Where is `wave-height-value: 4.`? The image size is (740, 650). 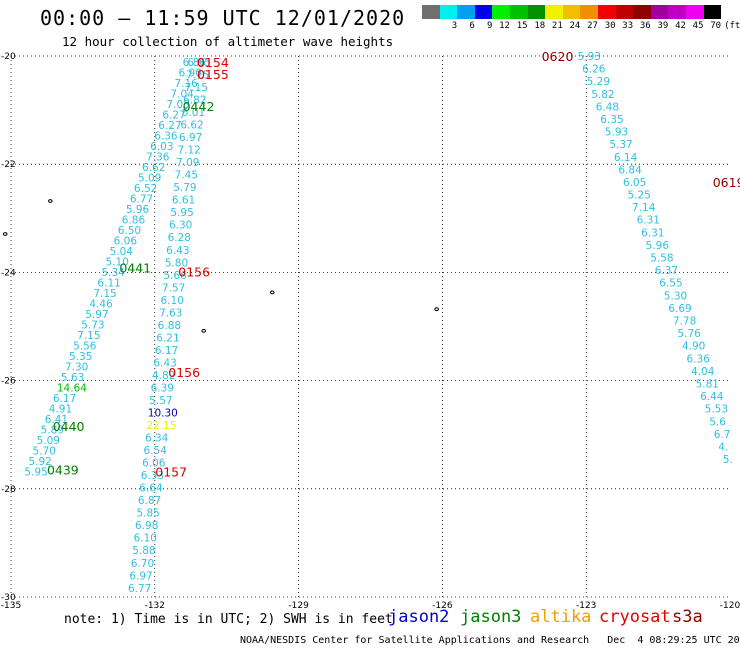
wave-height-value: 4. is located at coordinates (723, 447).